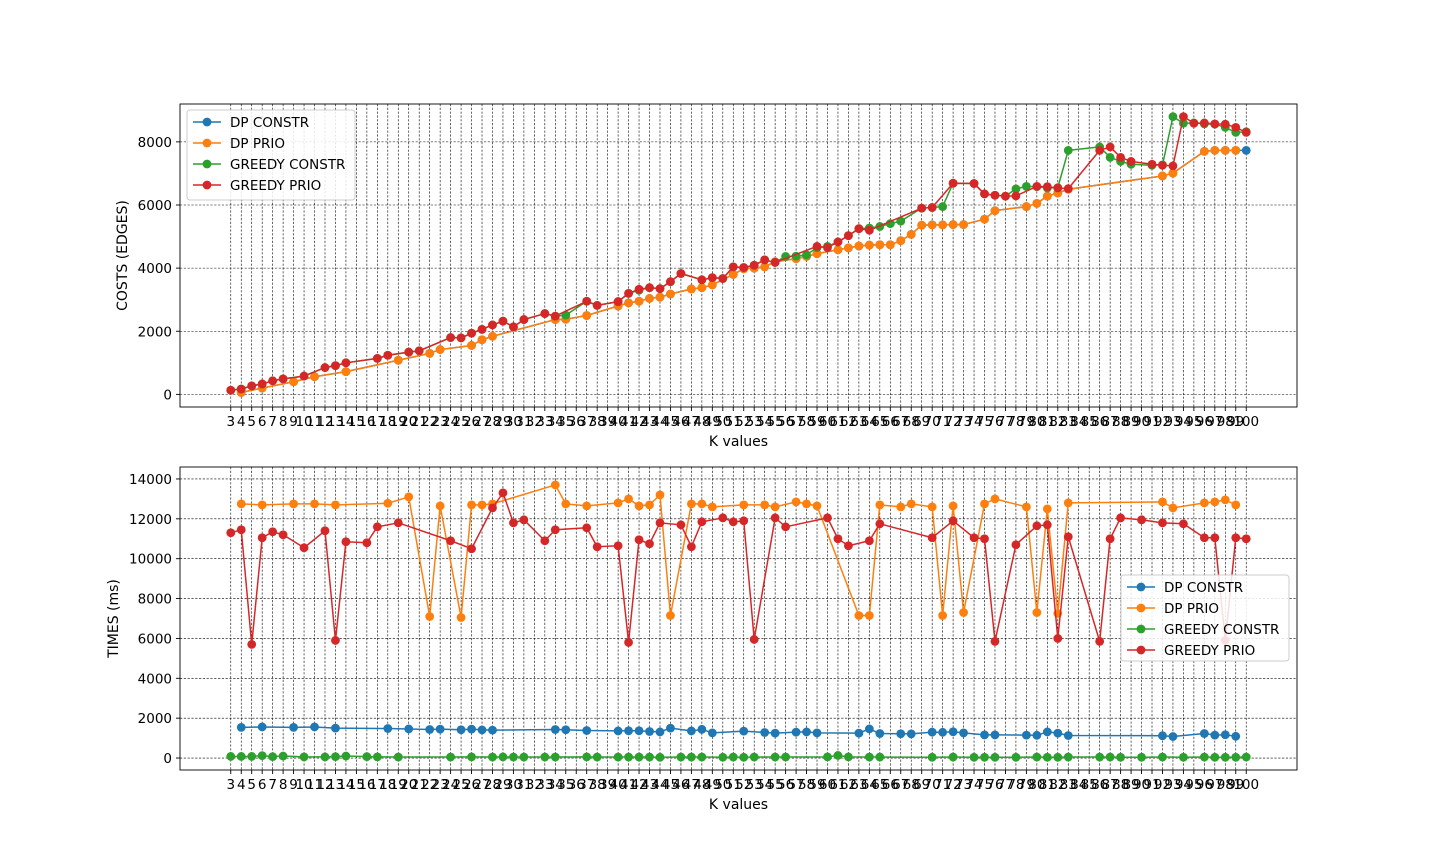  I want to click on x-tick-label: 35, so click(565, 422).